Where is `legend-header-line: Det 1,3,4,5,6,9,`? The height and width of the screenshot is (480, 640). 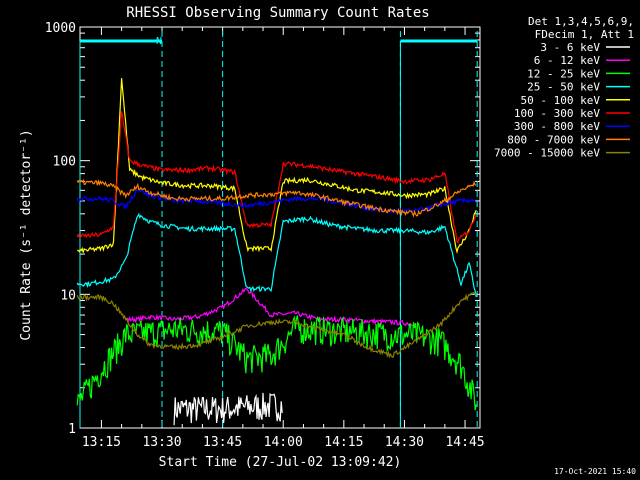
legend-header-line: Det 1,3,4,5,6,9, is located at coordinates (581, 21).